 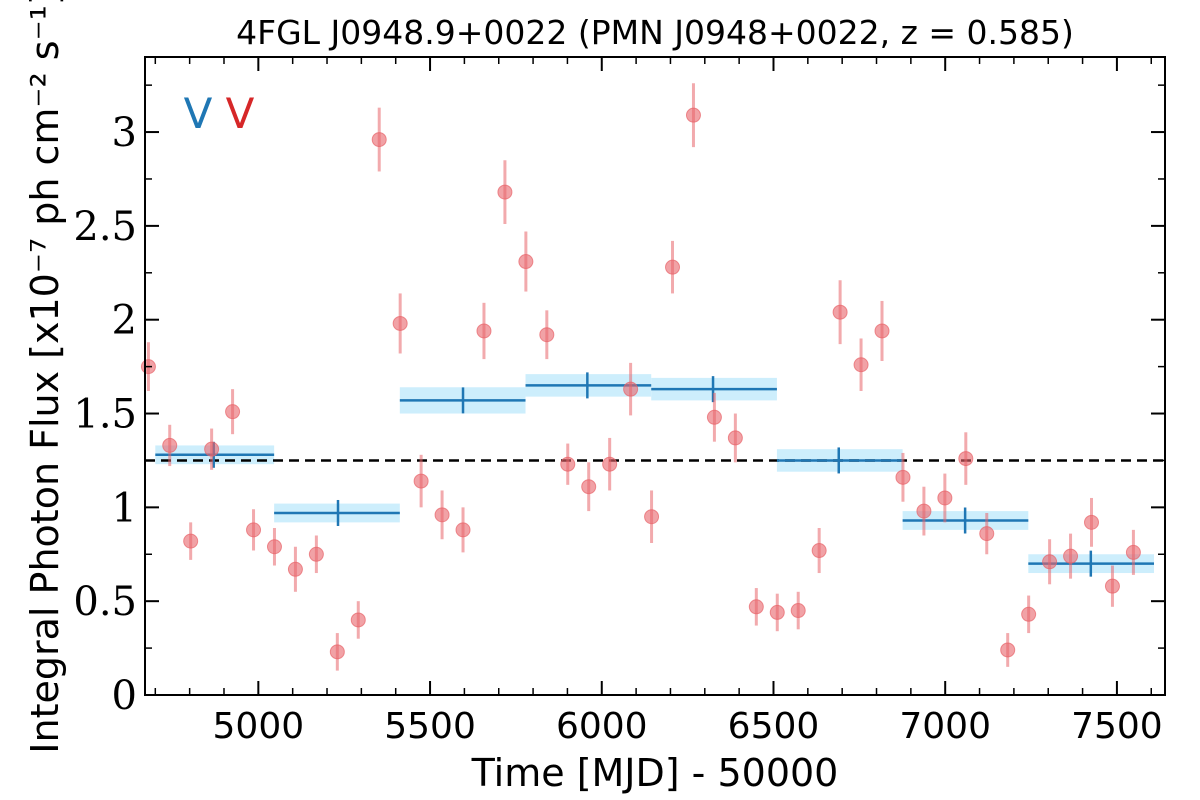 What do you see at coordinates (105, 602) in the screenshot?
I see `y-tick-label-1: 0.5` at bounding box center [105, 602].